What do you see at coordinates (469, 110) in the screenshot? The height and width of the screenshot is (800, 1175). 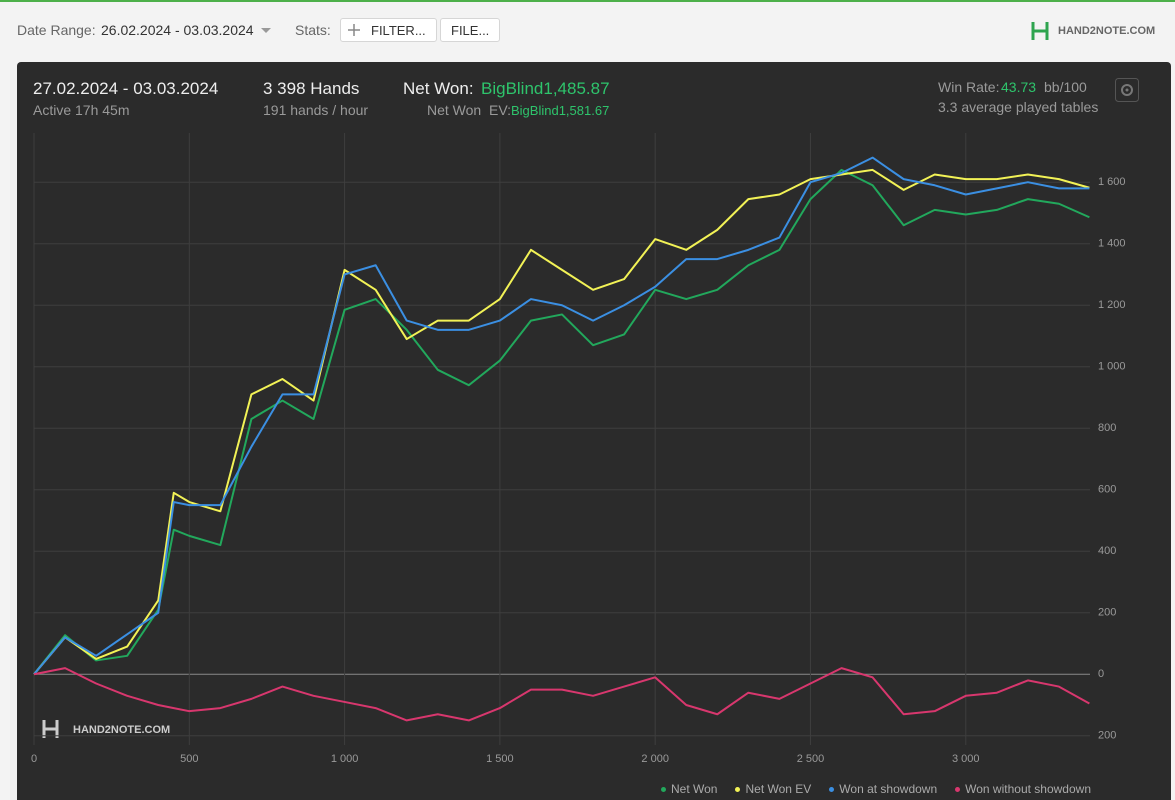 I see `net-won-ev-label: Net Won EV:` at bounding box center [469, 110].